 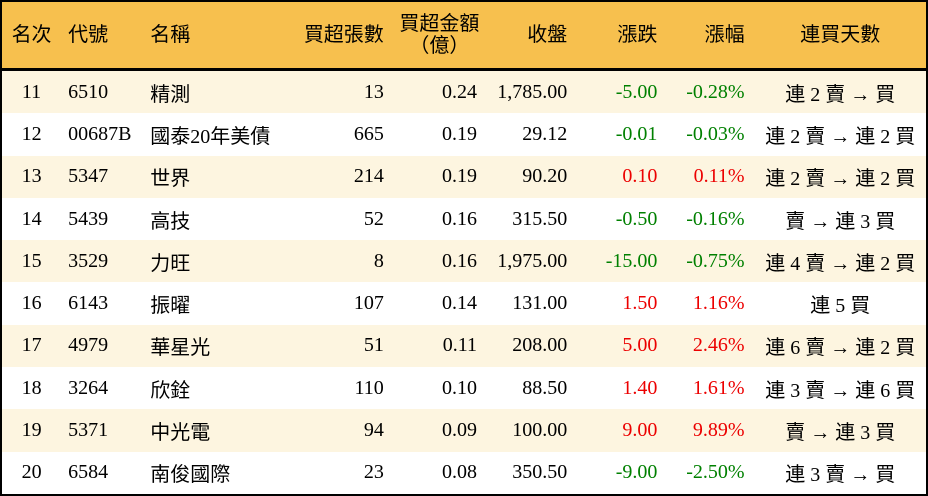 What do you see at coordinates (31, 345) in the screenshot?
I see `cell-rank: 17` at bounding box center [31, 345].